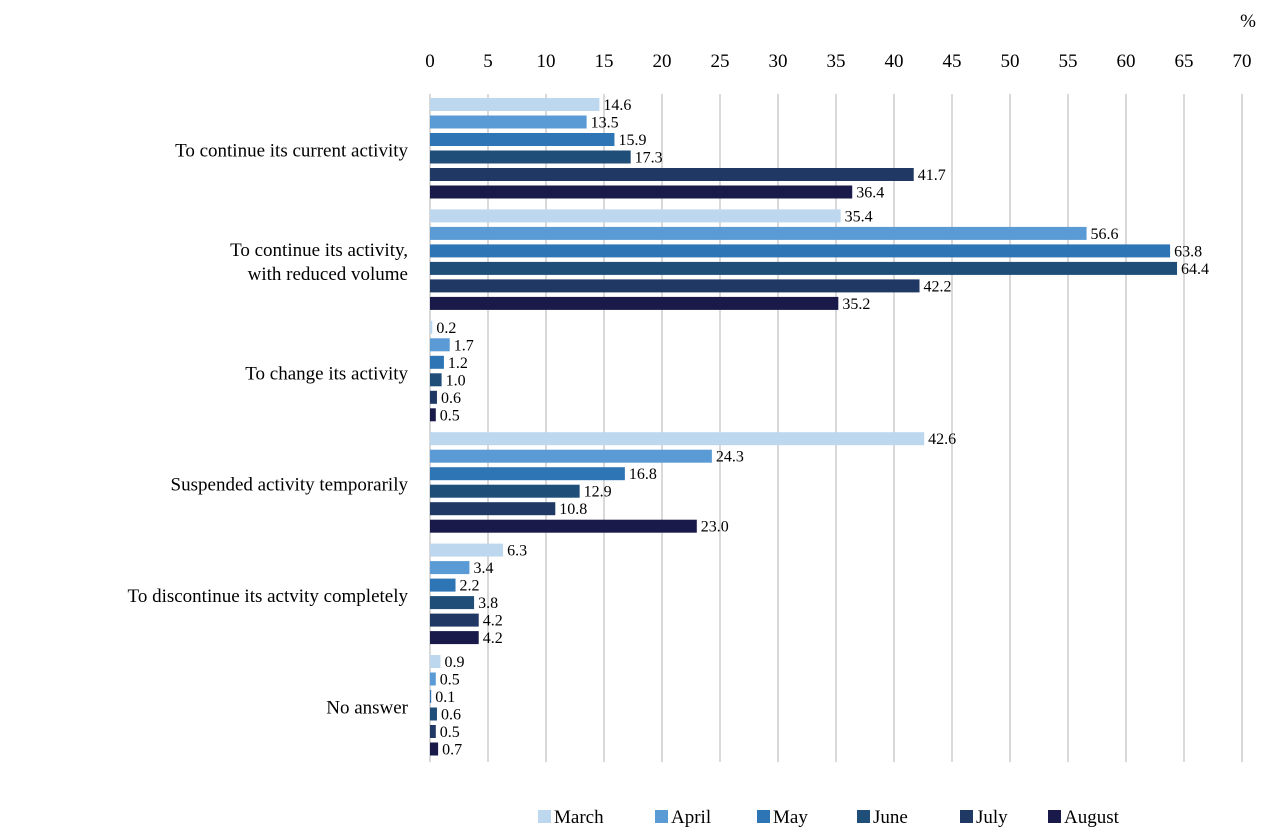 This screenshot has height=832, width=1279. I want to click on x-tick-label-5: 25, so click(720, 61).